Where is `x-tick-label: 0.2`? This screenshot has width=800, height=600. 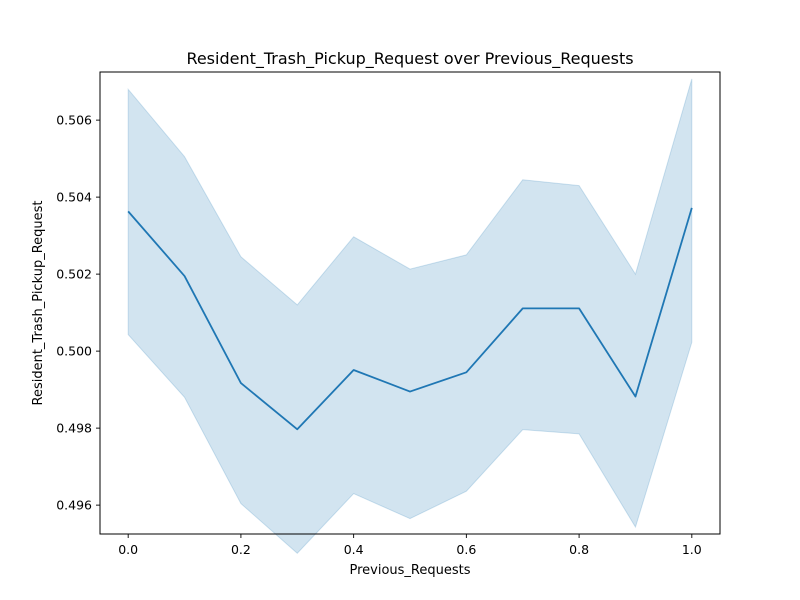 x-tick-label: 0.2 is located at coordinates (241, 549).